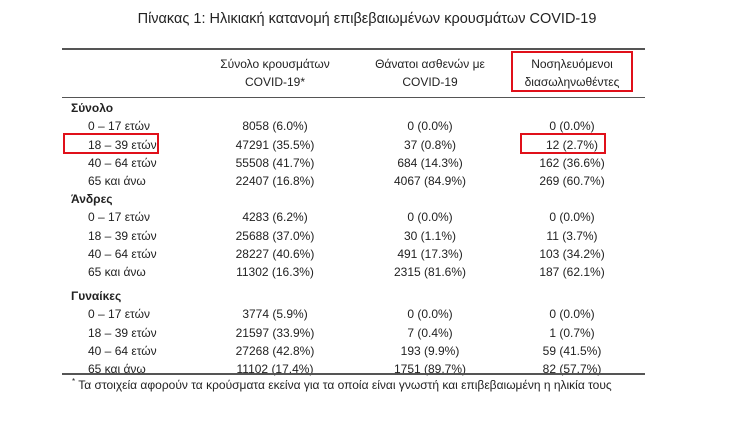  I want to click on cases-value: 8058 (6.0%), so click(275, 126).